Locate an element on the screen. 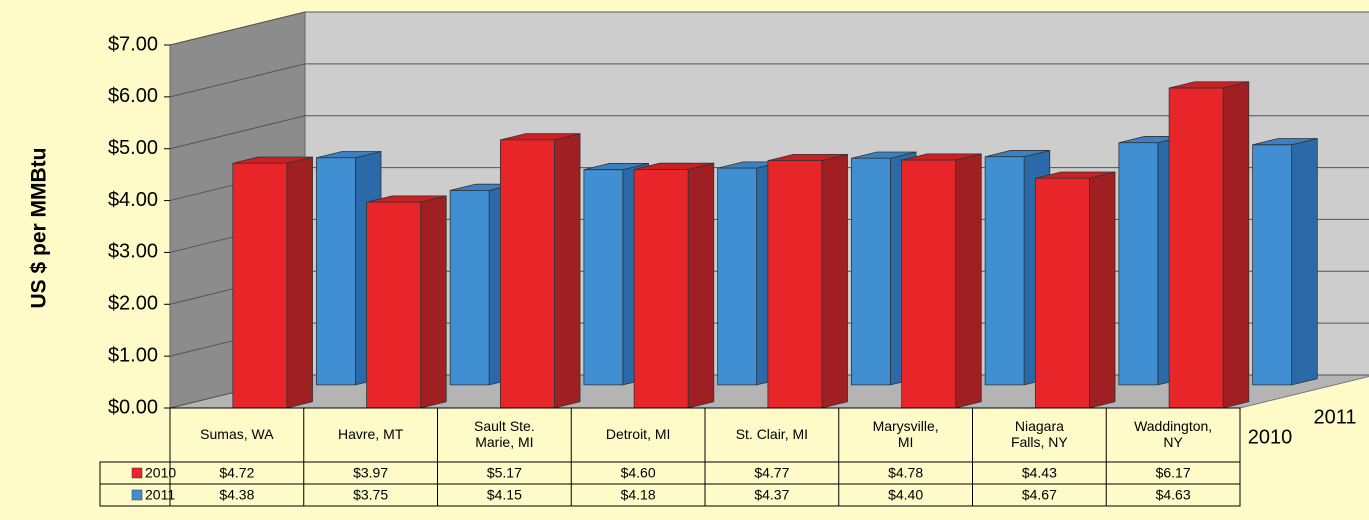 The width and height of the screenshot is (1369, 520). y-tick-label: $3.00 is located at coordinates (133, 252).